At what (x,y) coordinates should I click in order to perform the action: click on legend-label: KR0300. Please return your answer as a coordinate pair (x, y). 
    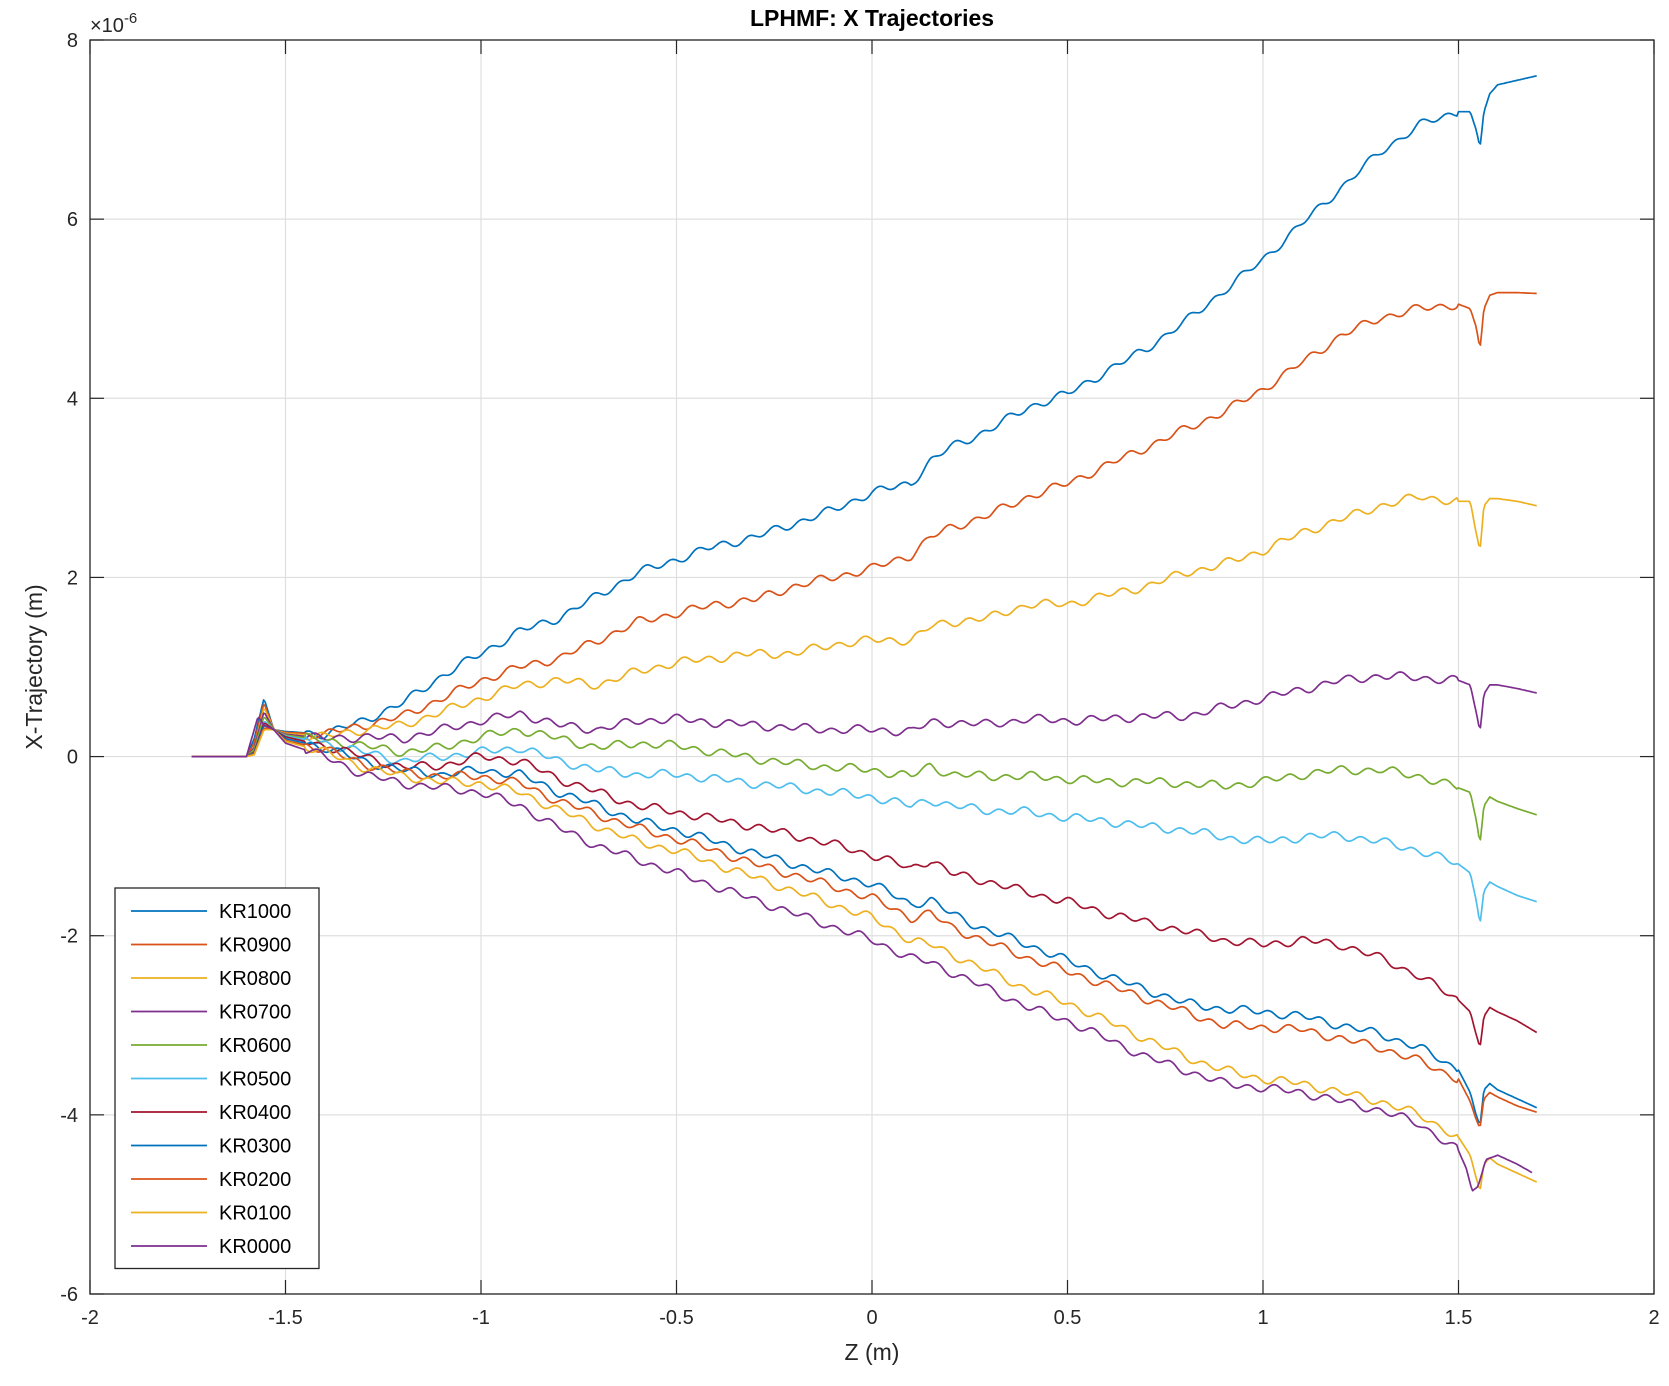
    Looking at the image, I should click on (255, 1147).